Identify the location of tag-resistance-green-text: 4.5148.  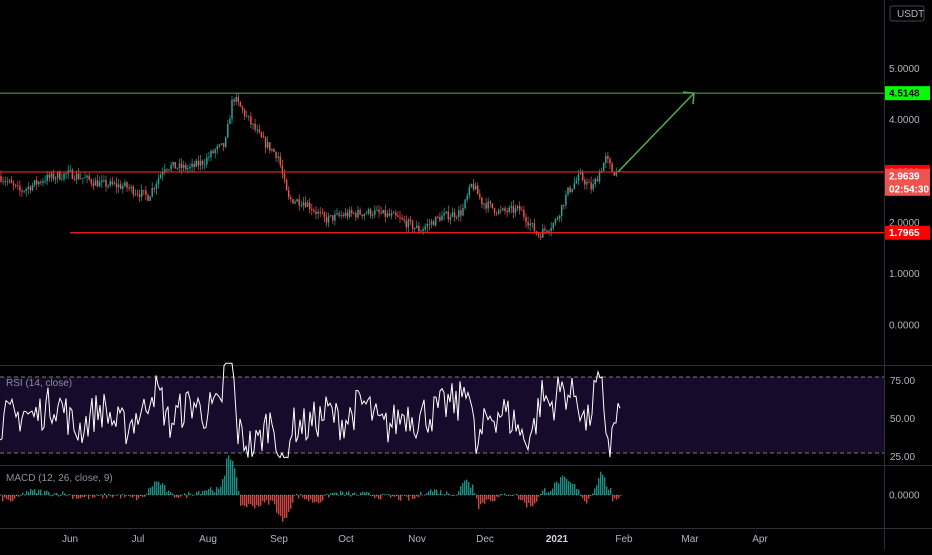
(904, 94).